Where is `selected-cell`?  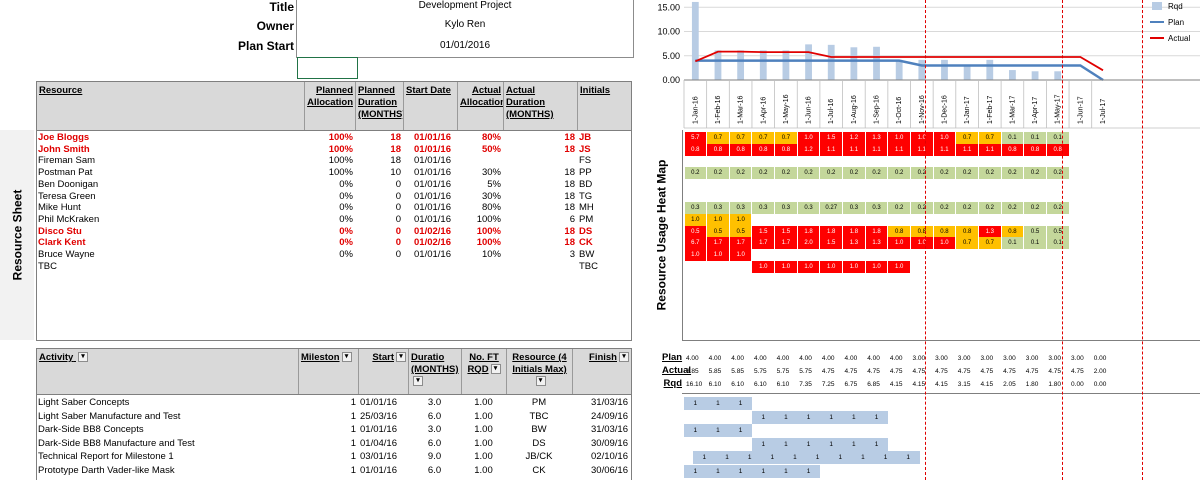 selected-cell is located at coordinates (327, 68).